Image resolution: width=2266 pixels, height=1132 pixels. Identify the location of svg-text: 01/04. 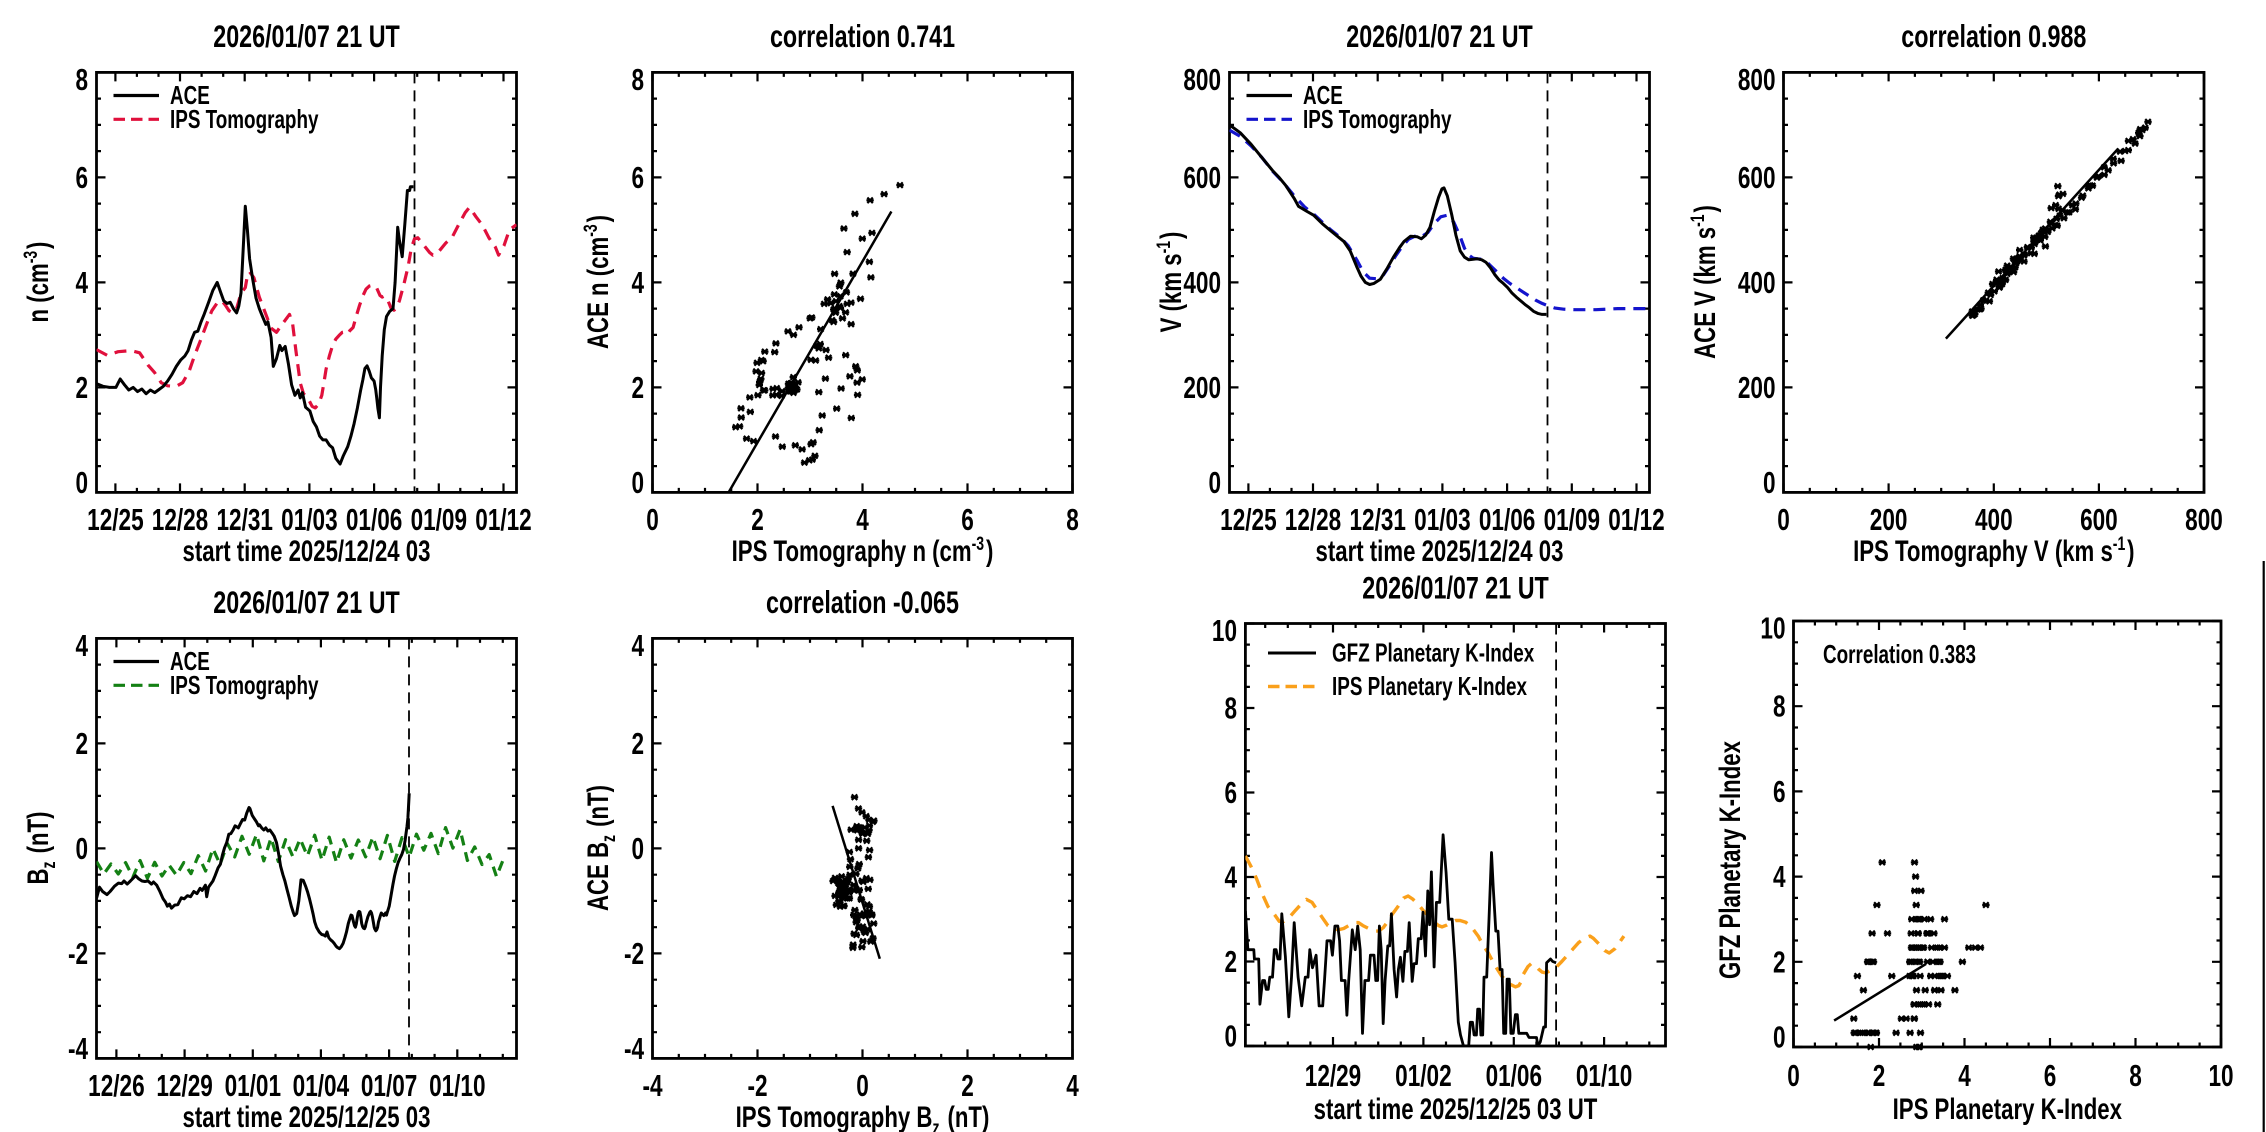
(321, 1086).